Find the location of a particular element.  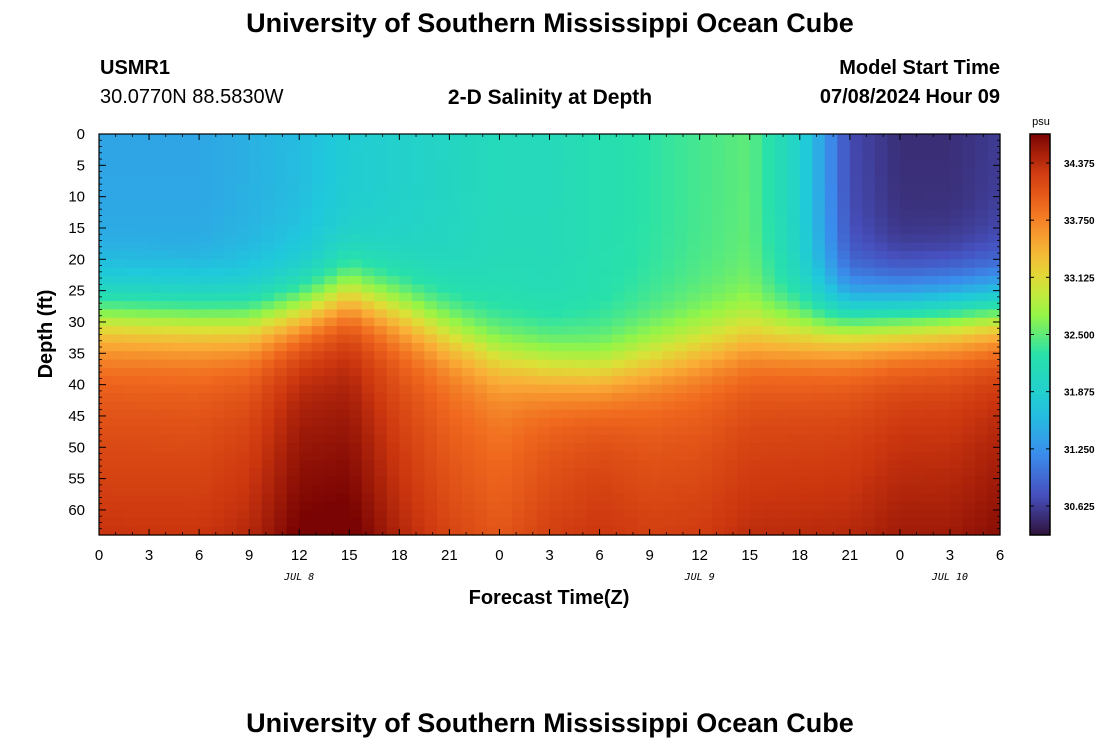

y-tick-label: 15 is located at coordinates (76, 228).